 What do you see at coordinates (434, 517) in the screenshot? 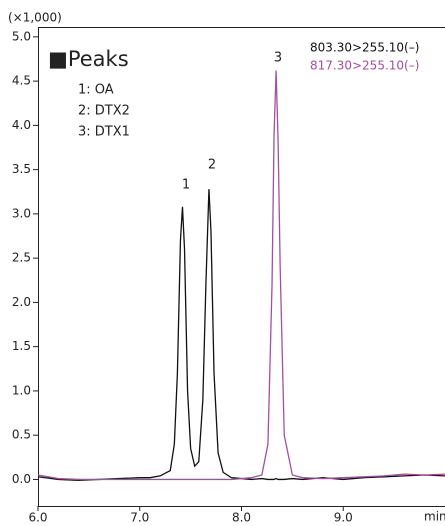
I see `x-axis-label: min` at bounding box center [434, 517].